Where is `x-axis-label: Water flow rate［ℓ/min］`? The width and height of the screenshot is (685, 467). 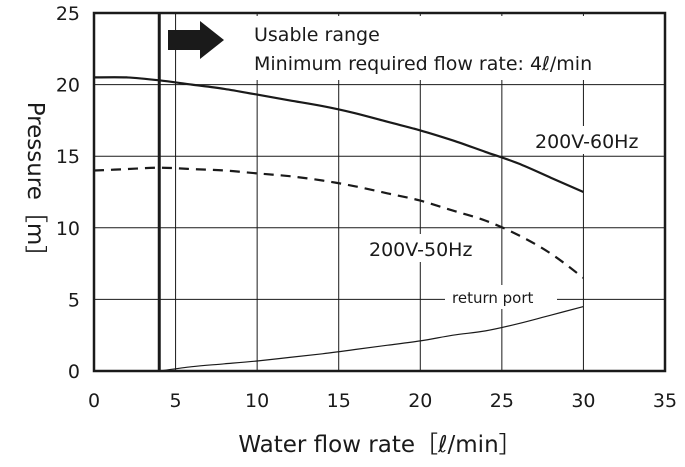
x-axis-label: Water flow rate［ℓ/min］ is located at coordinates (379, 445).